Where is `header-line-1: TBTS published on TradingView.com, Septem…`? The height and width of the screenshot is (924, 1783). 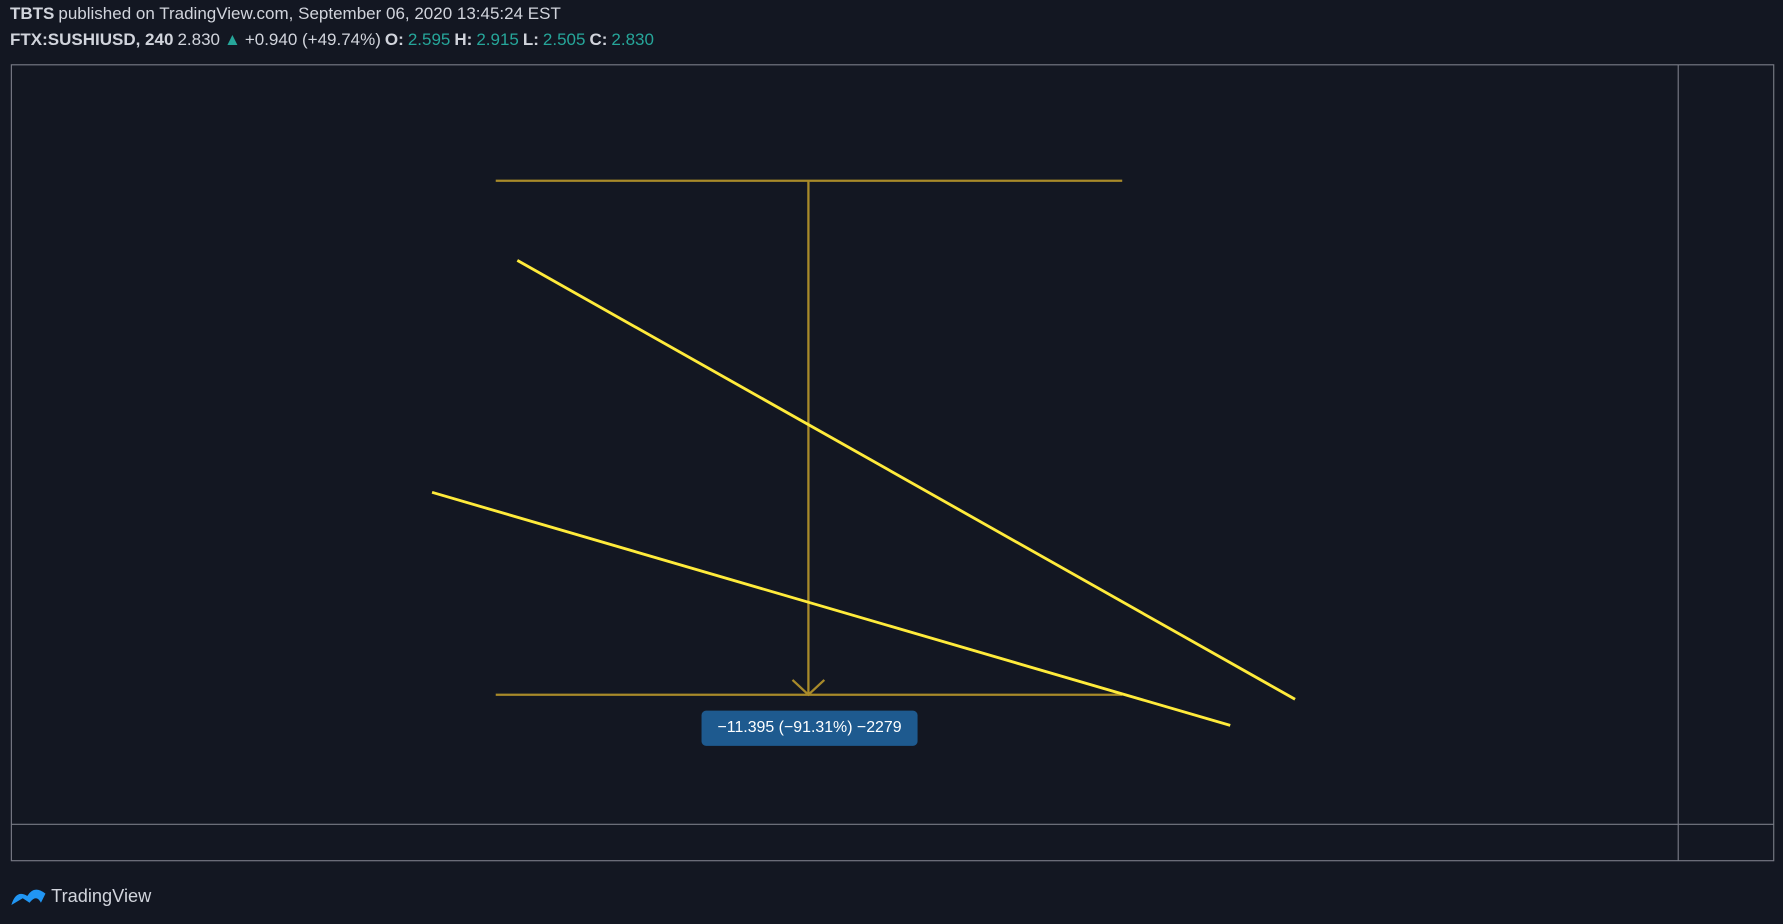
header-line-1: TBTS published on TradingView.com, Septem… is located at coordinates (287, 14).